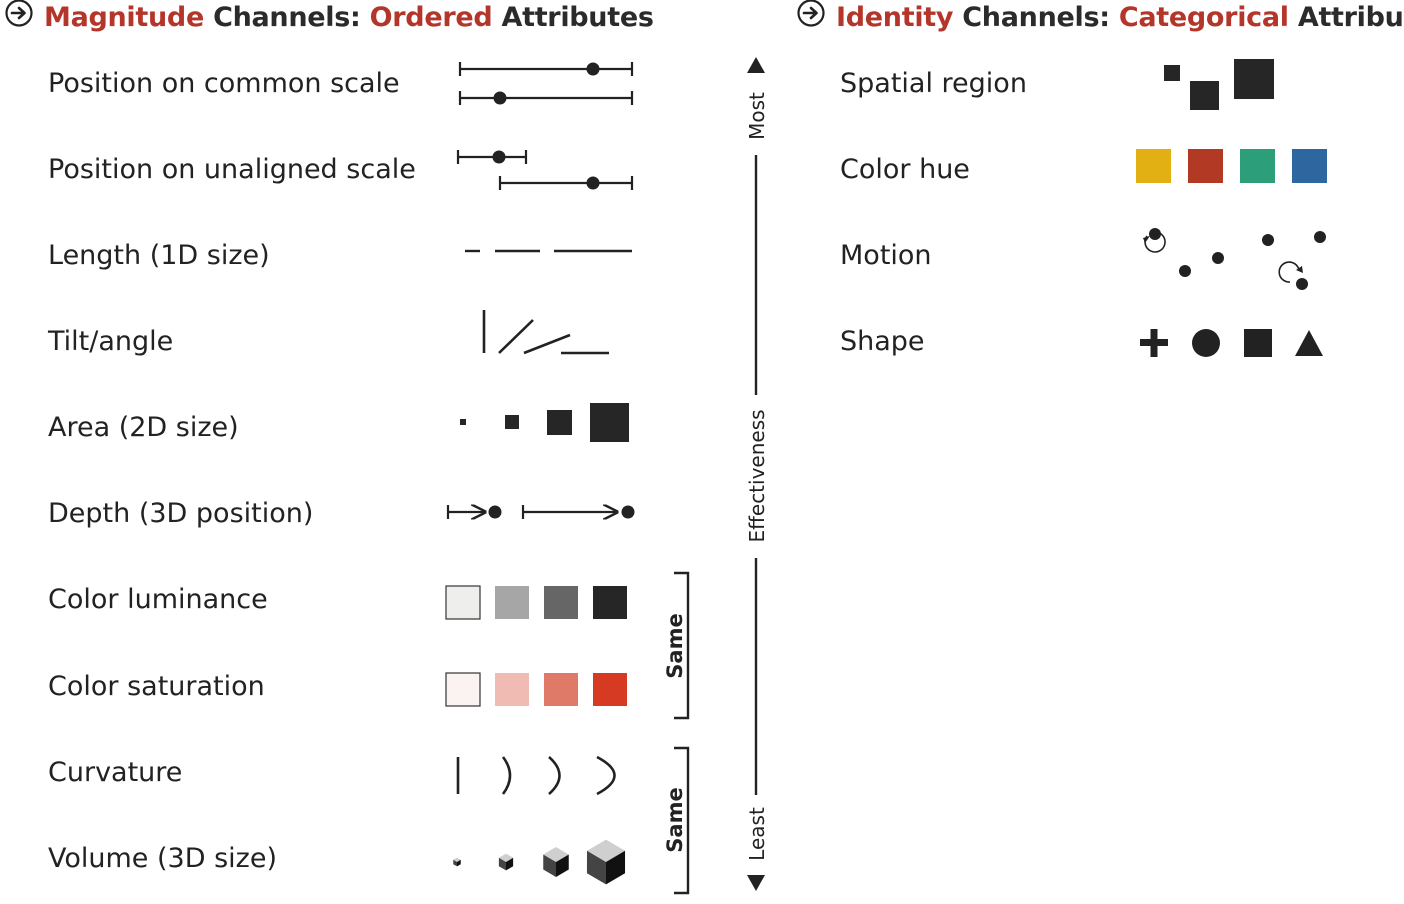  What do you see at coordinates (1203, 17) in the screenshot?
I see `title-categorical-word: Categorical` at bounding box center [1203, 17].